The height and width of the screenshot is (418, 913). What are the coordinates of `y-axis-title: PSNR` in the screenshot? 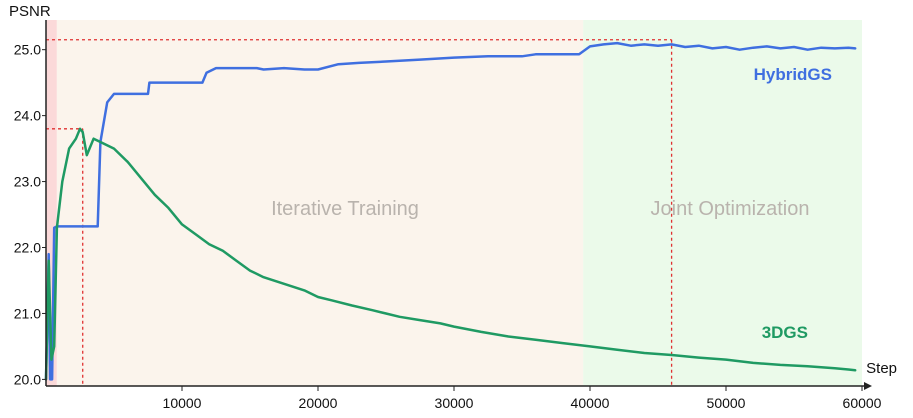 It's located at (30, 11).